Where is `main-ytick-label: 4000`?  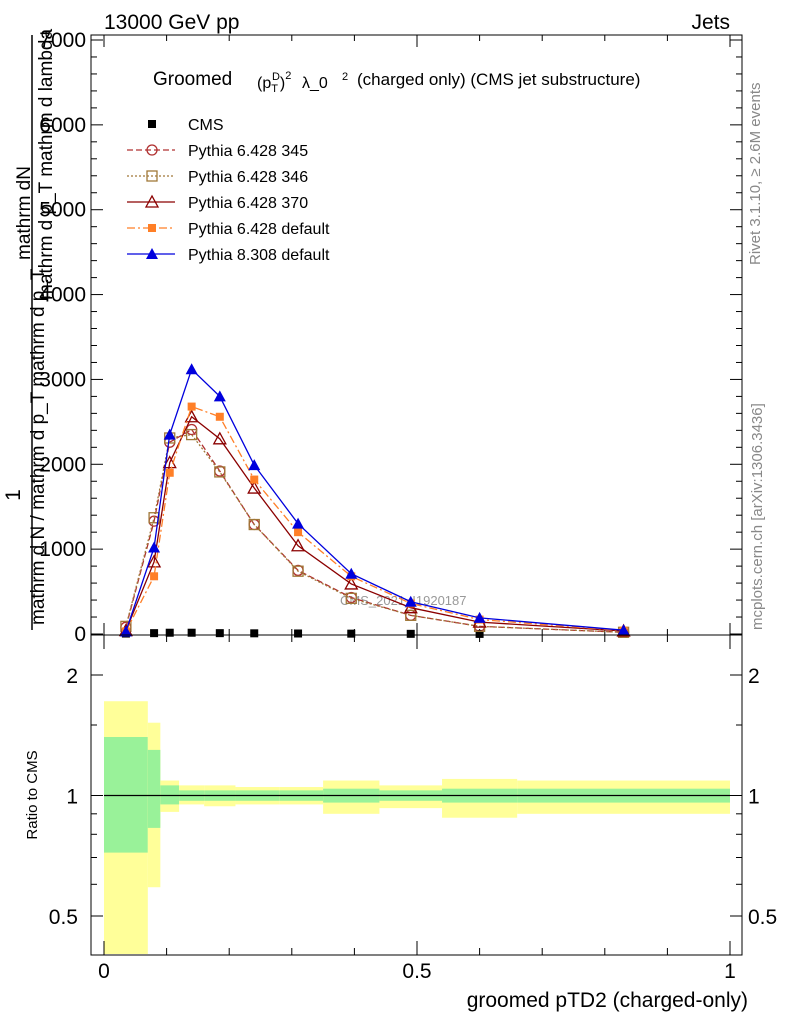
main-ytick-label: 4000 is located at coordinates (62, 295).